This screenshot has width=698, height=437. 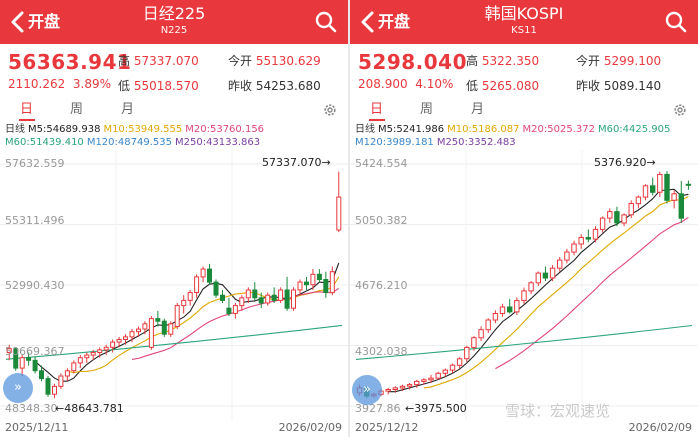 What do you see at coordinates (632, 61) in the screenshot?
I see `open-value: 5299.100` at bounding box center [632, 61].